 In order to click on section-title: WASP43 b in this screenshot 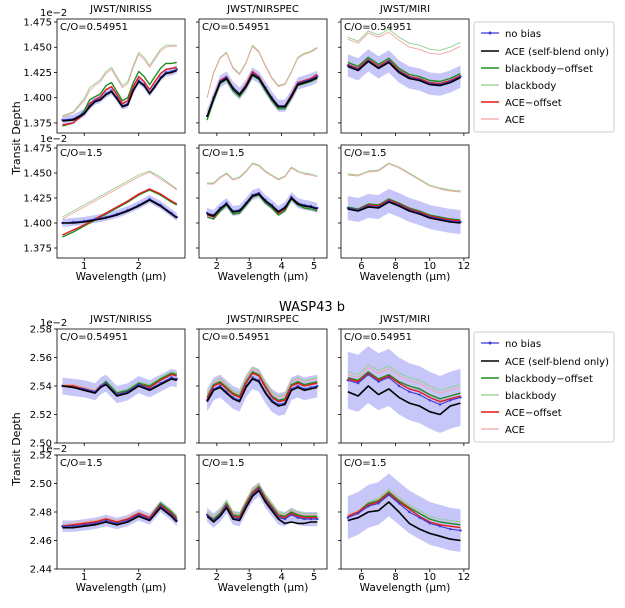, I will do `click(312, 307)`.